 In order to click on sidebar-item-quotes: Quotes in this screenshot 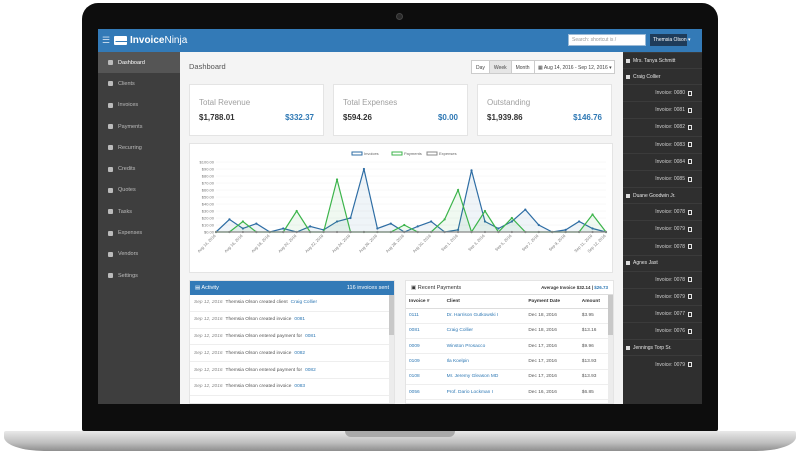, I will do `click(139, 190)`.